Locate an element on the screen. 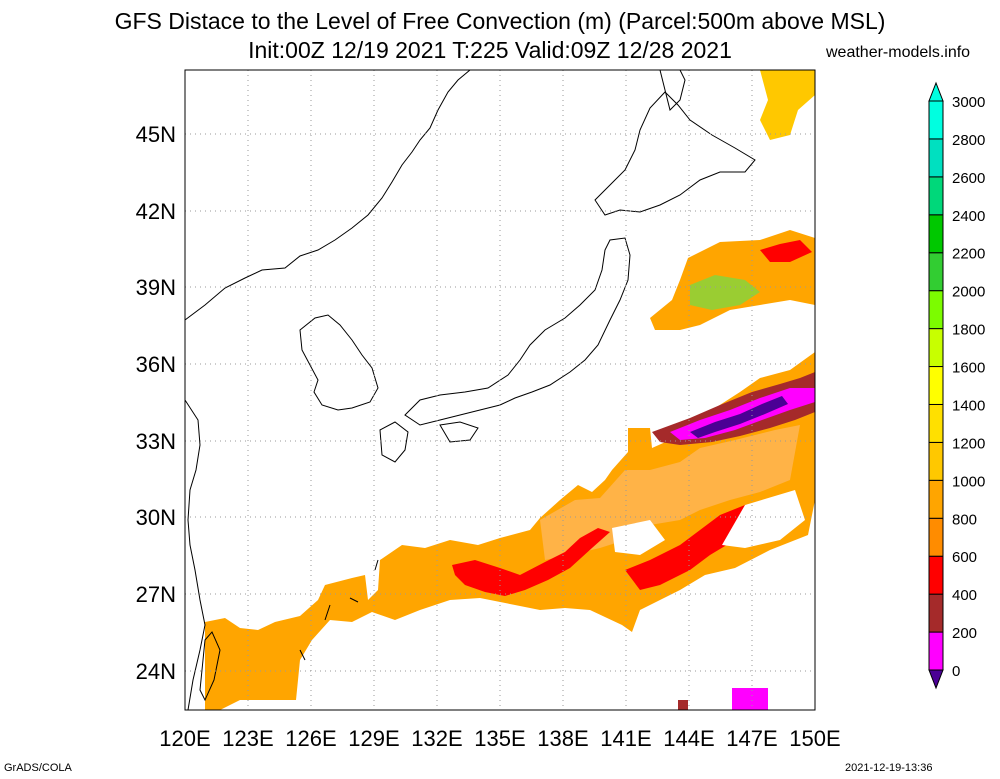 Image resolution: width=1000 pixels, height=779 pixels. colorbar-label: 2400 is located at coordinates (968, 216).